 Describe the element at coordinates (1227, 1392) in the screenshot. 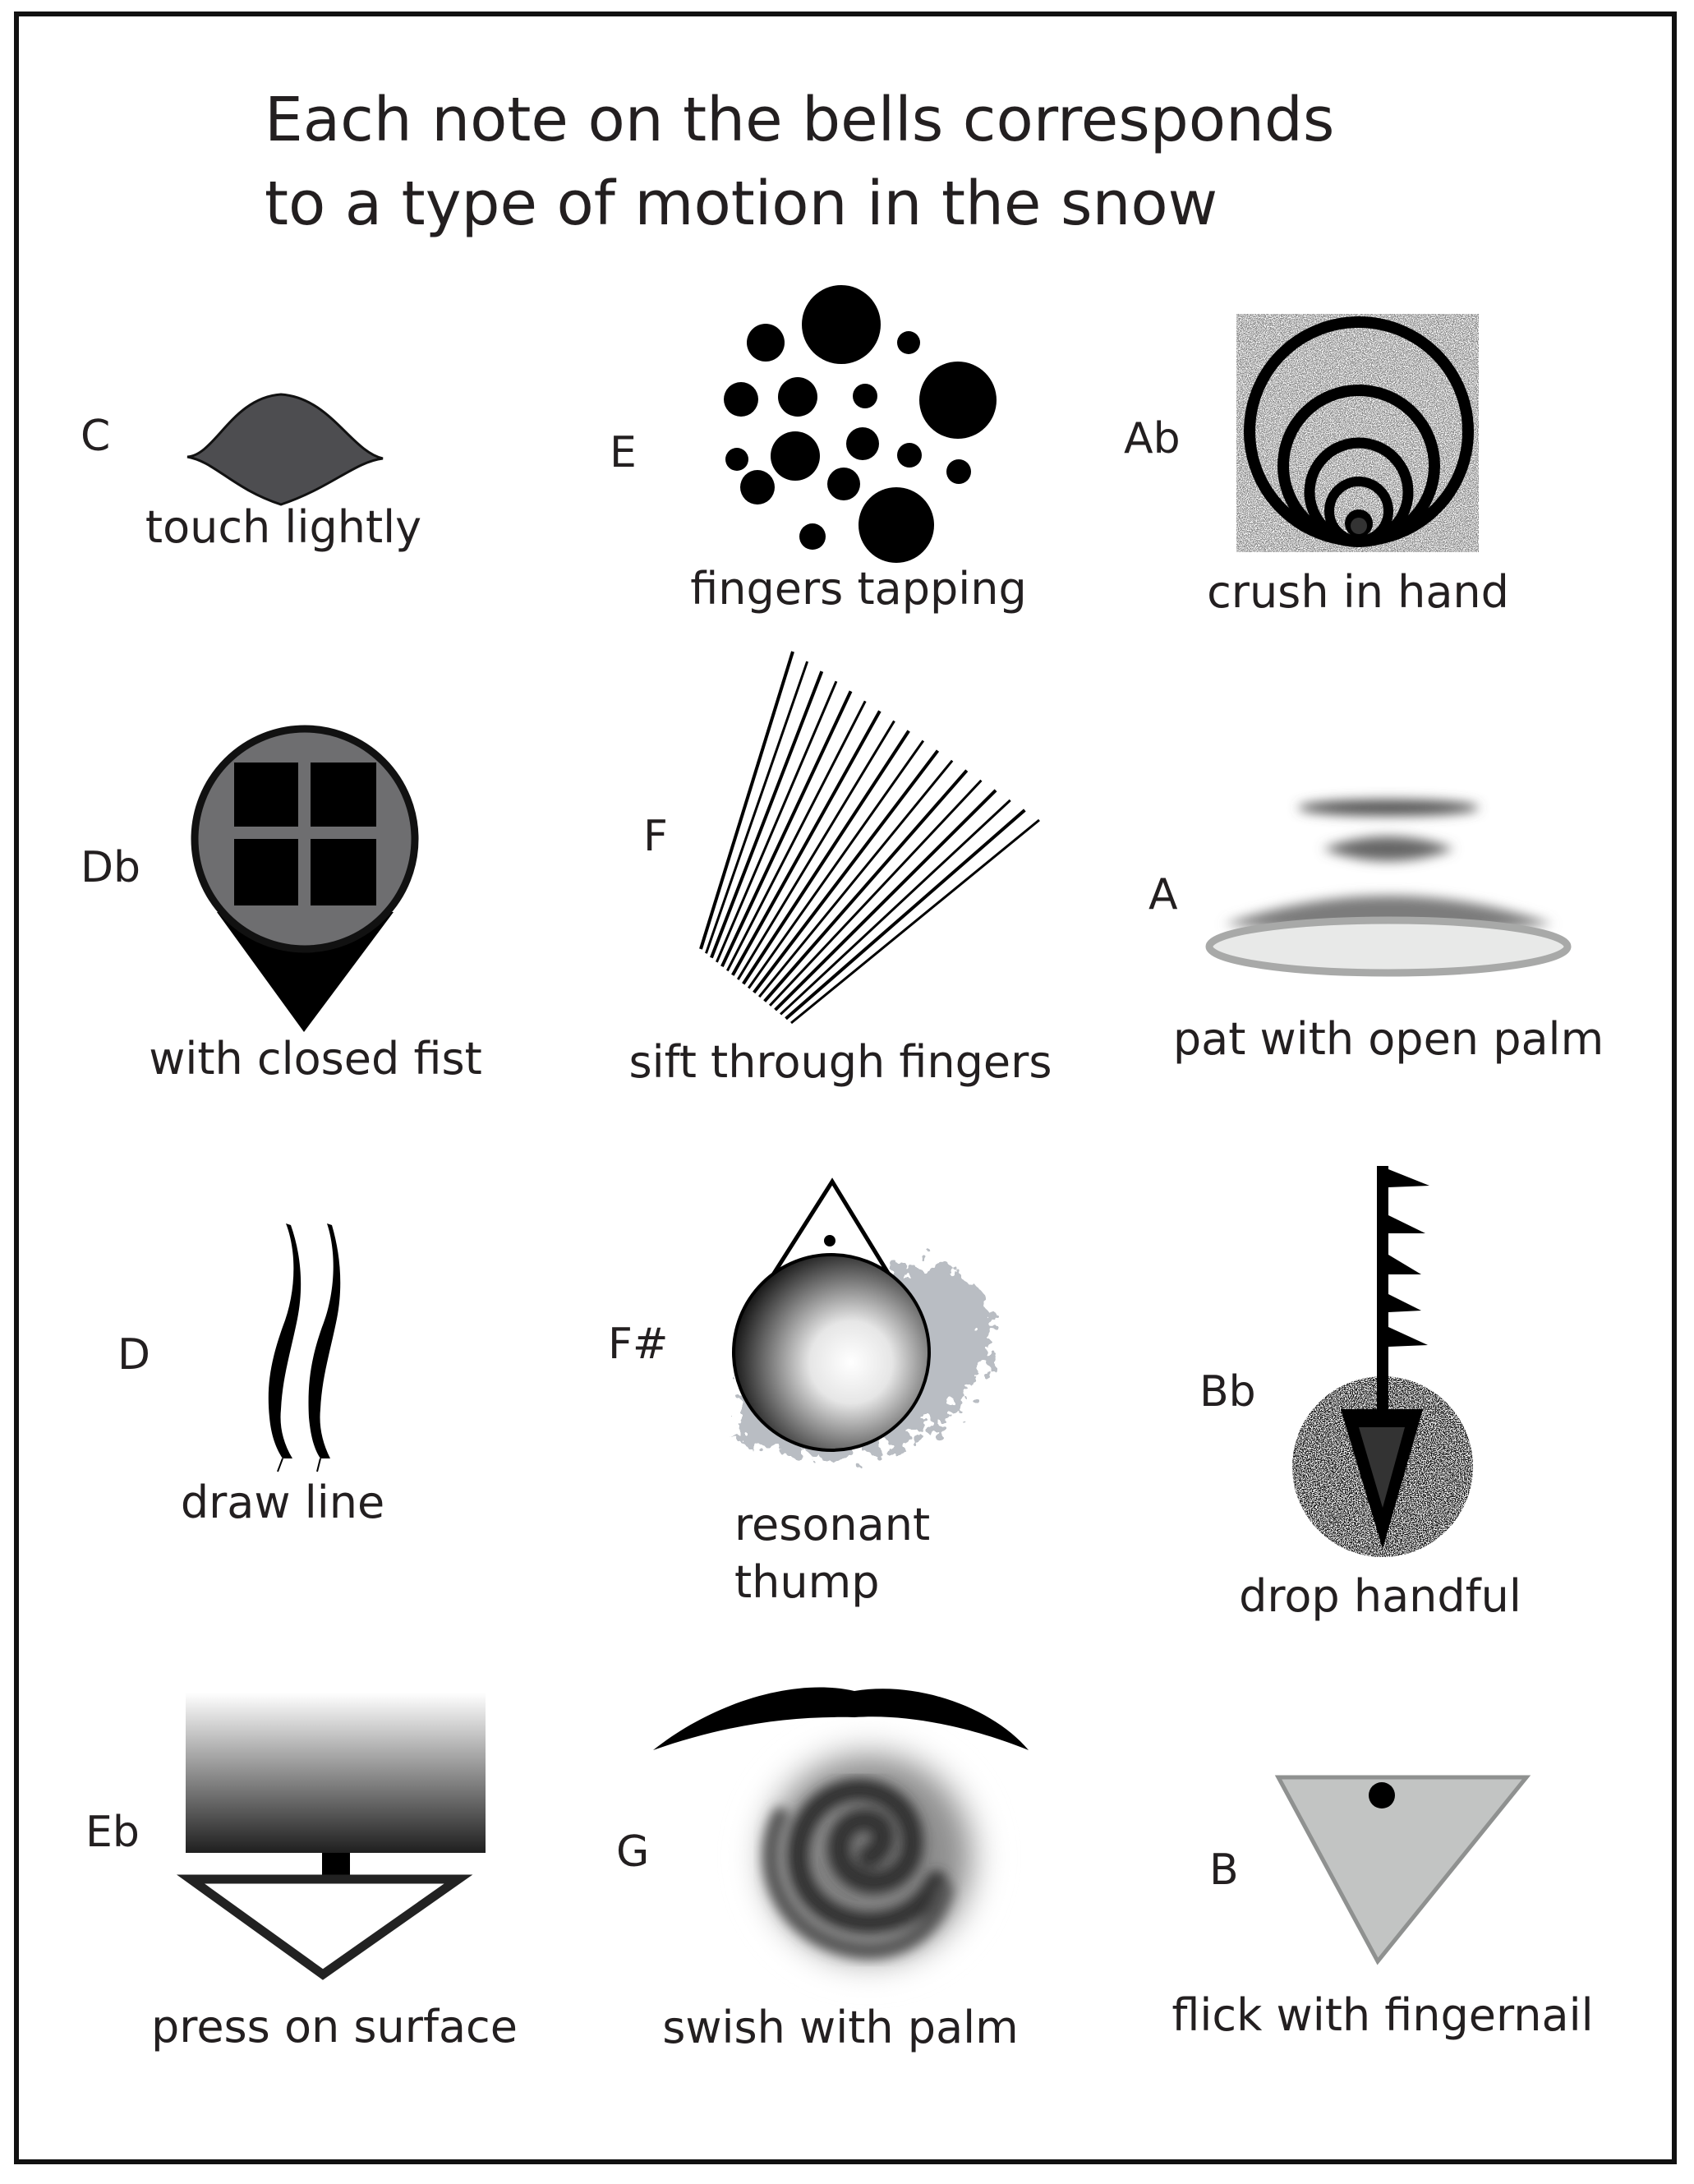

I see `note-label: Bb` at that location.